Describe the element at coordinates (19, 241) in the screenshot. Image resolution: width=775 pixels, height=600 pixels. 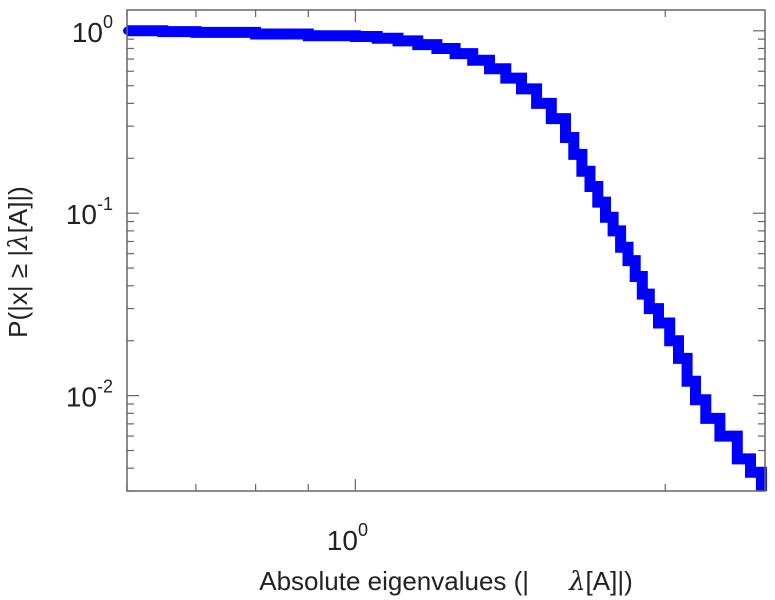
I see `y-axis-title-lambda: λ` at that location.